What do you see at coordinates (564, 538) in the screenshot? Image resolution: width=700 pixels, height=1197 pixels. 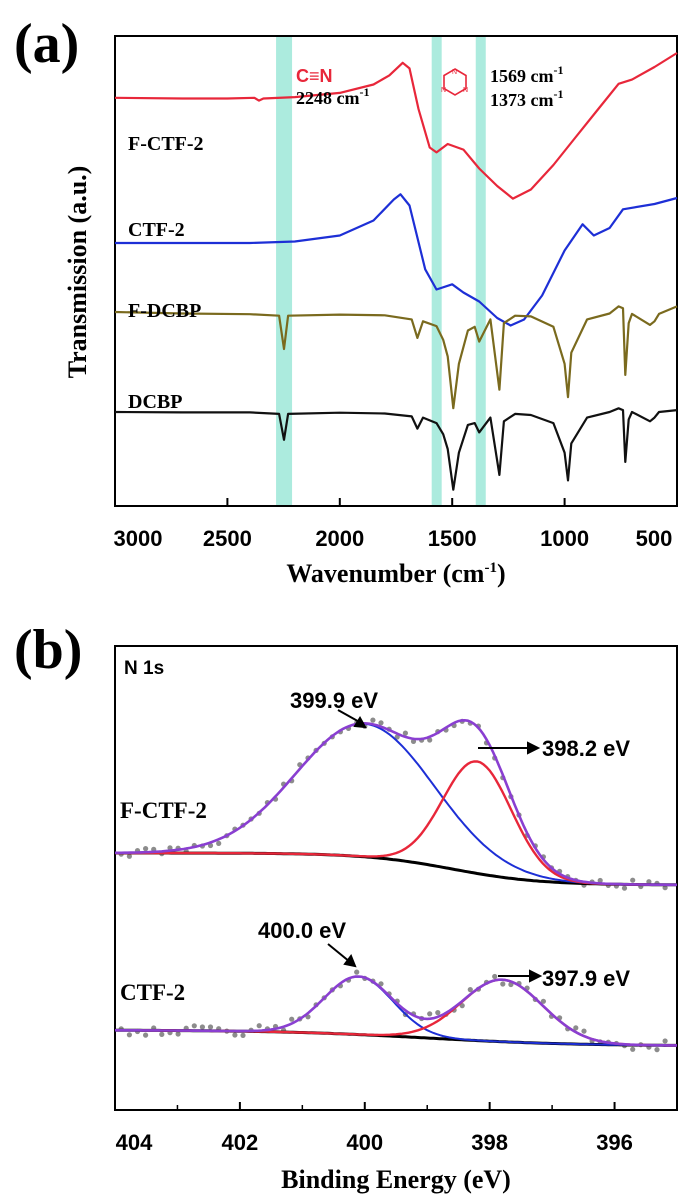 I see `x-tick-label-1000: 1000` at bounding box center [564, 538].